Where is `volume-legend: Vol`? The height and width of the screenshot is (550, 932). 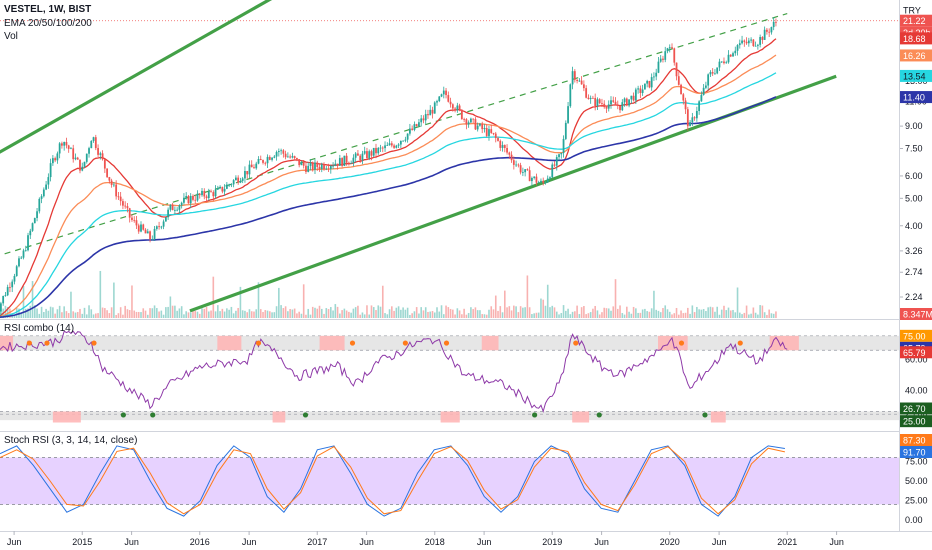
volume-legend: Vol is located at coordinates (11, 36).